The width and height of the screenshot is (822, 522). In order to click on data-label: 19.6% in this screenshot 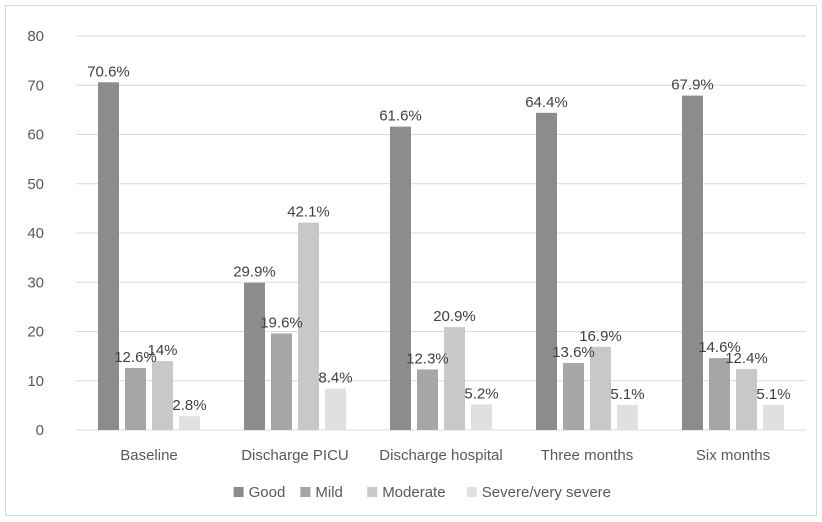, I will do `click(281, 322)`.